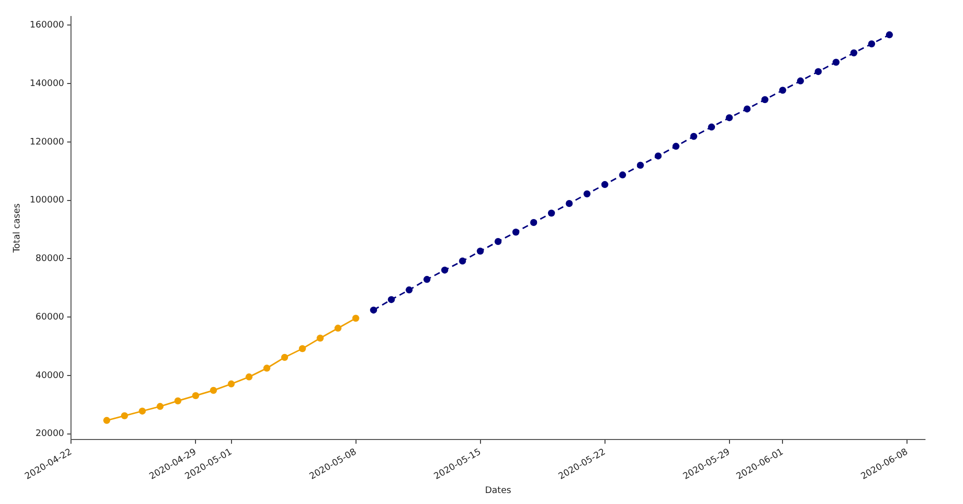 This screenshot has width=963, height=504. I want to click on y-axis-title: Total cases, so click(17, 228).